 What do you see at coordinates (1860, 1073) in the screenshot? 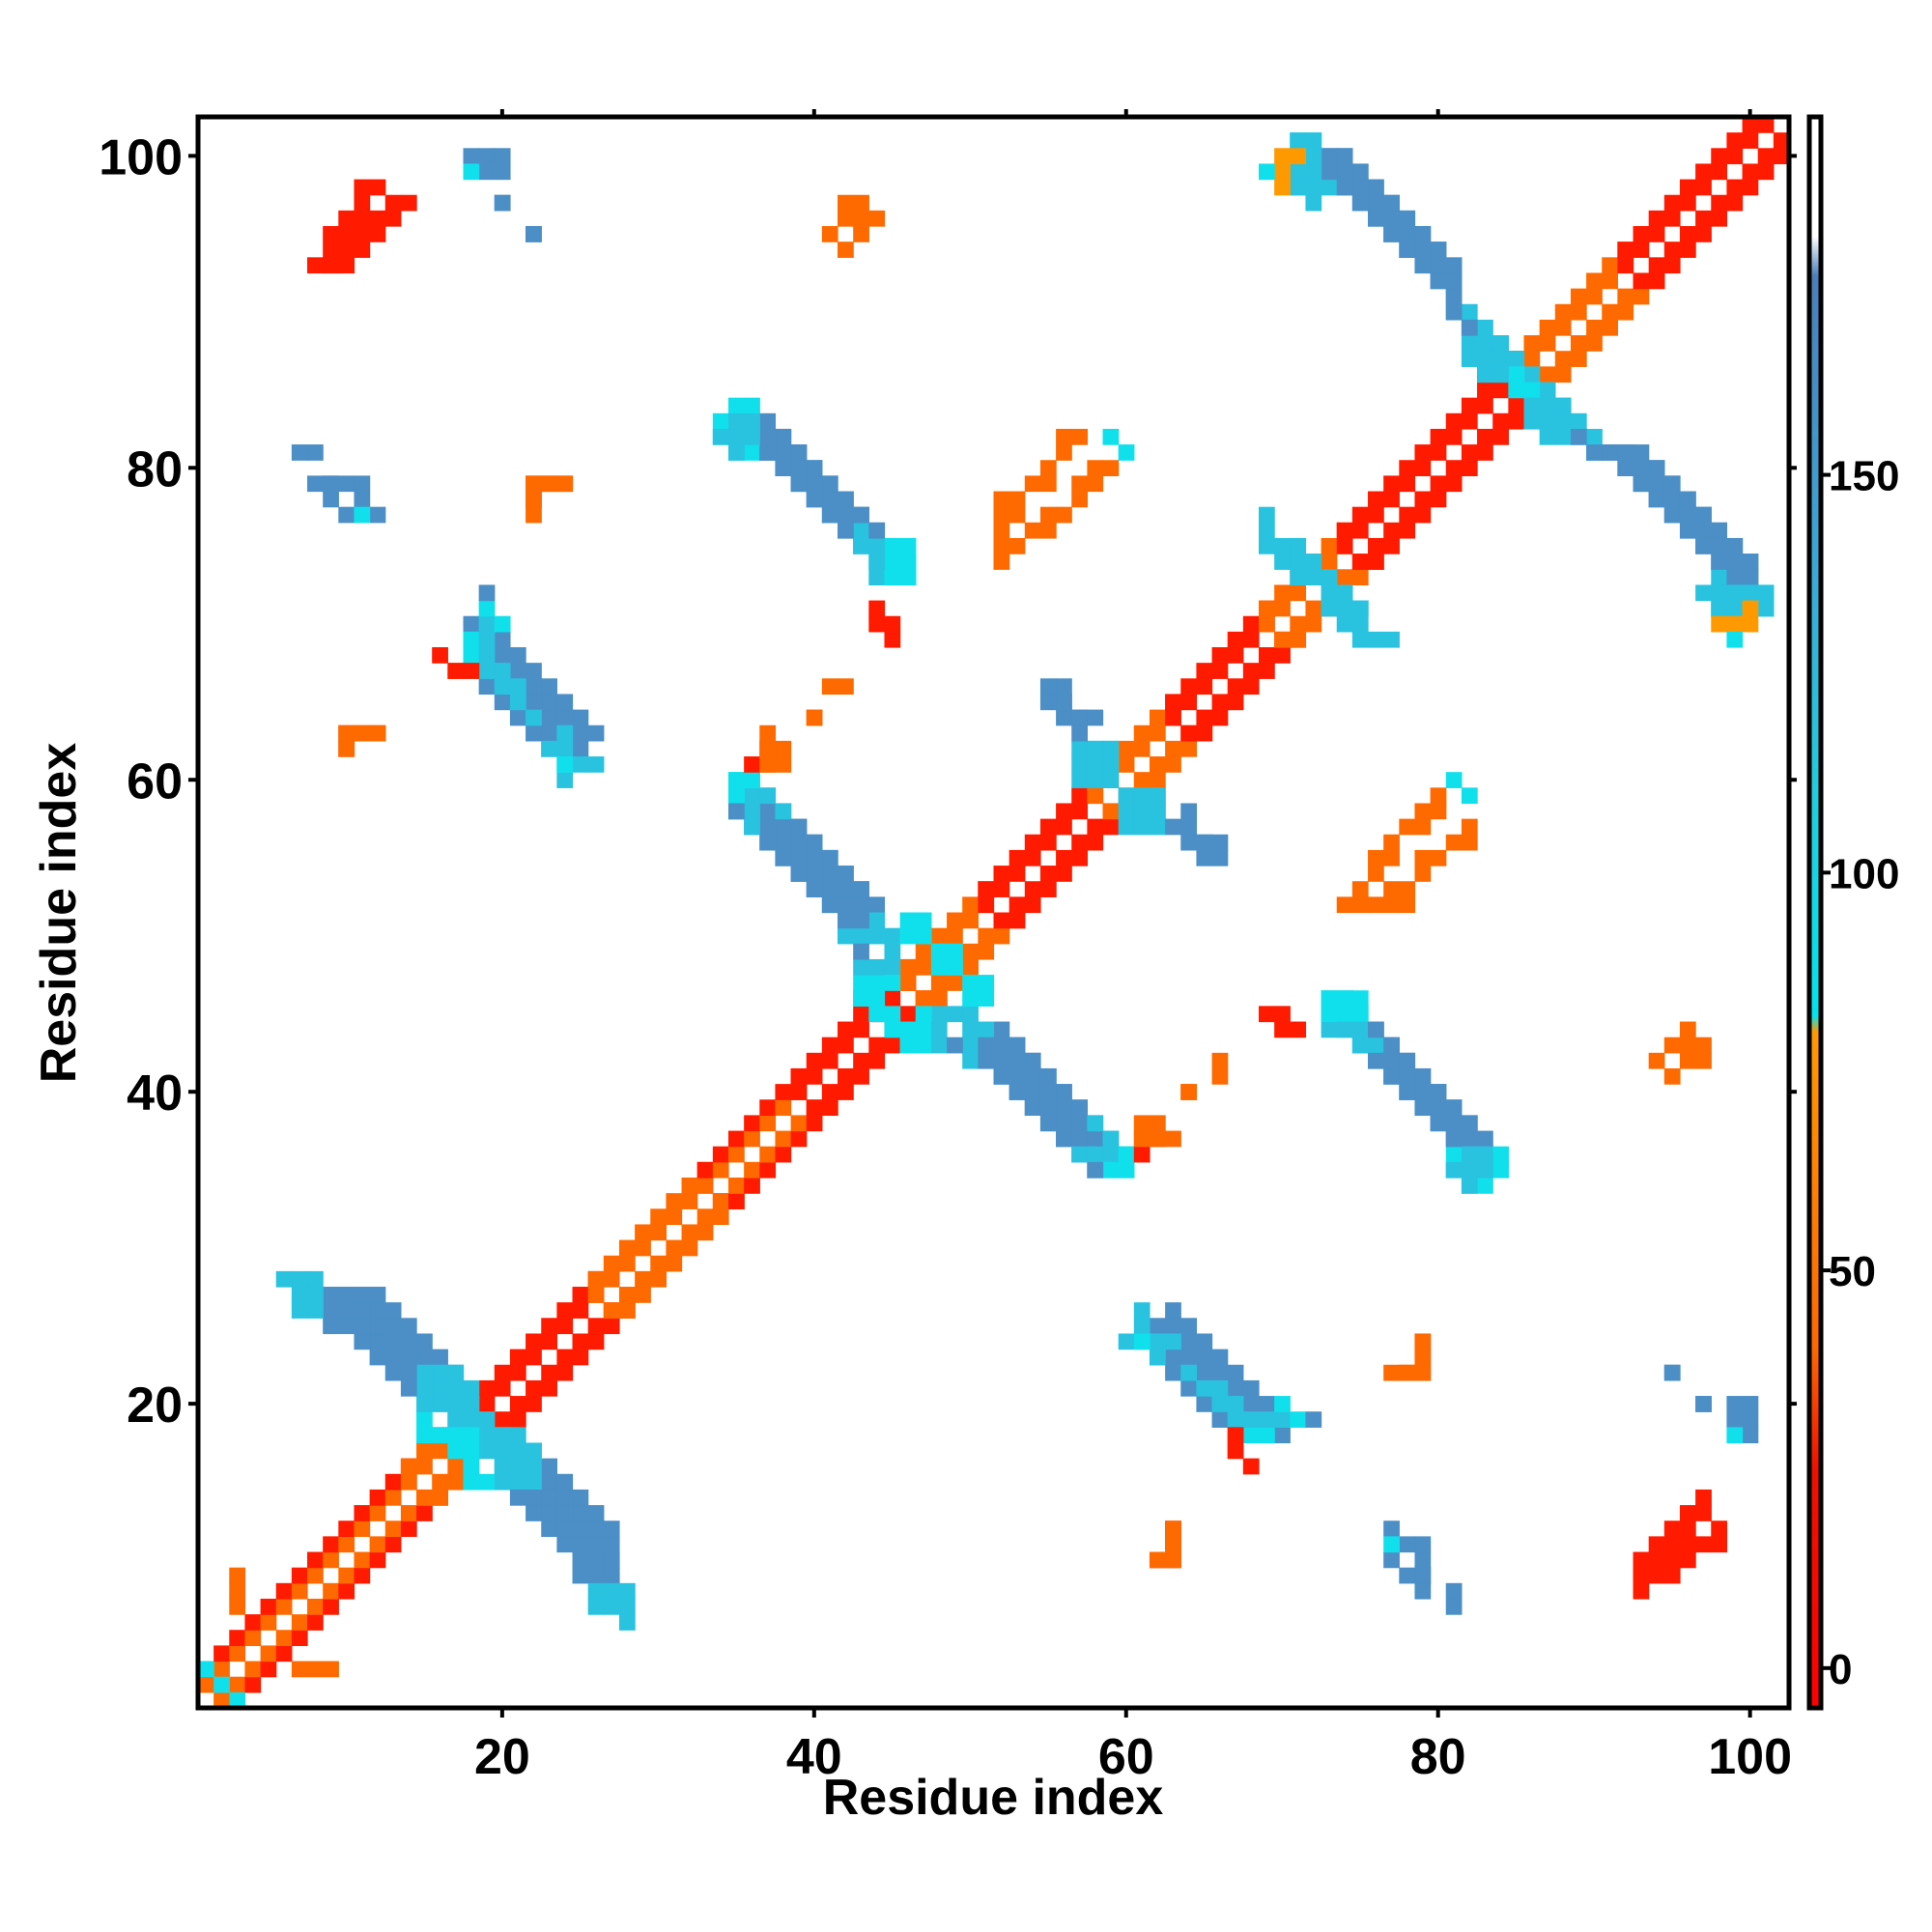
I see `colorbar-ticks: 0 50 100 150` at bounding box center [1860, 1073].